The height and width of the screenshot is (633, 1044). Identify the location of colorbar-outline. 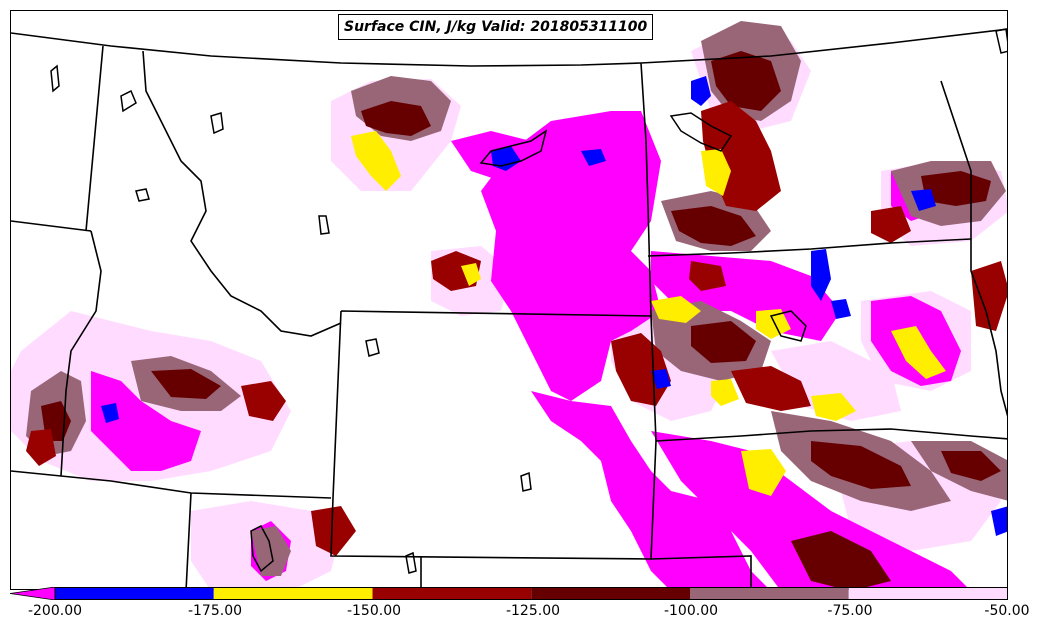
(531, 593).